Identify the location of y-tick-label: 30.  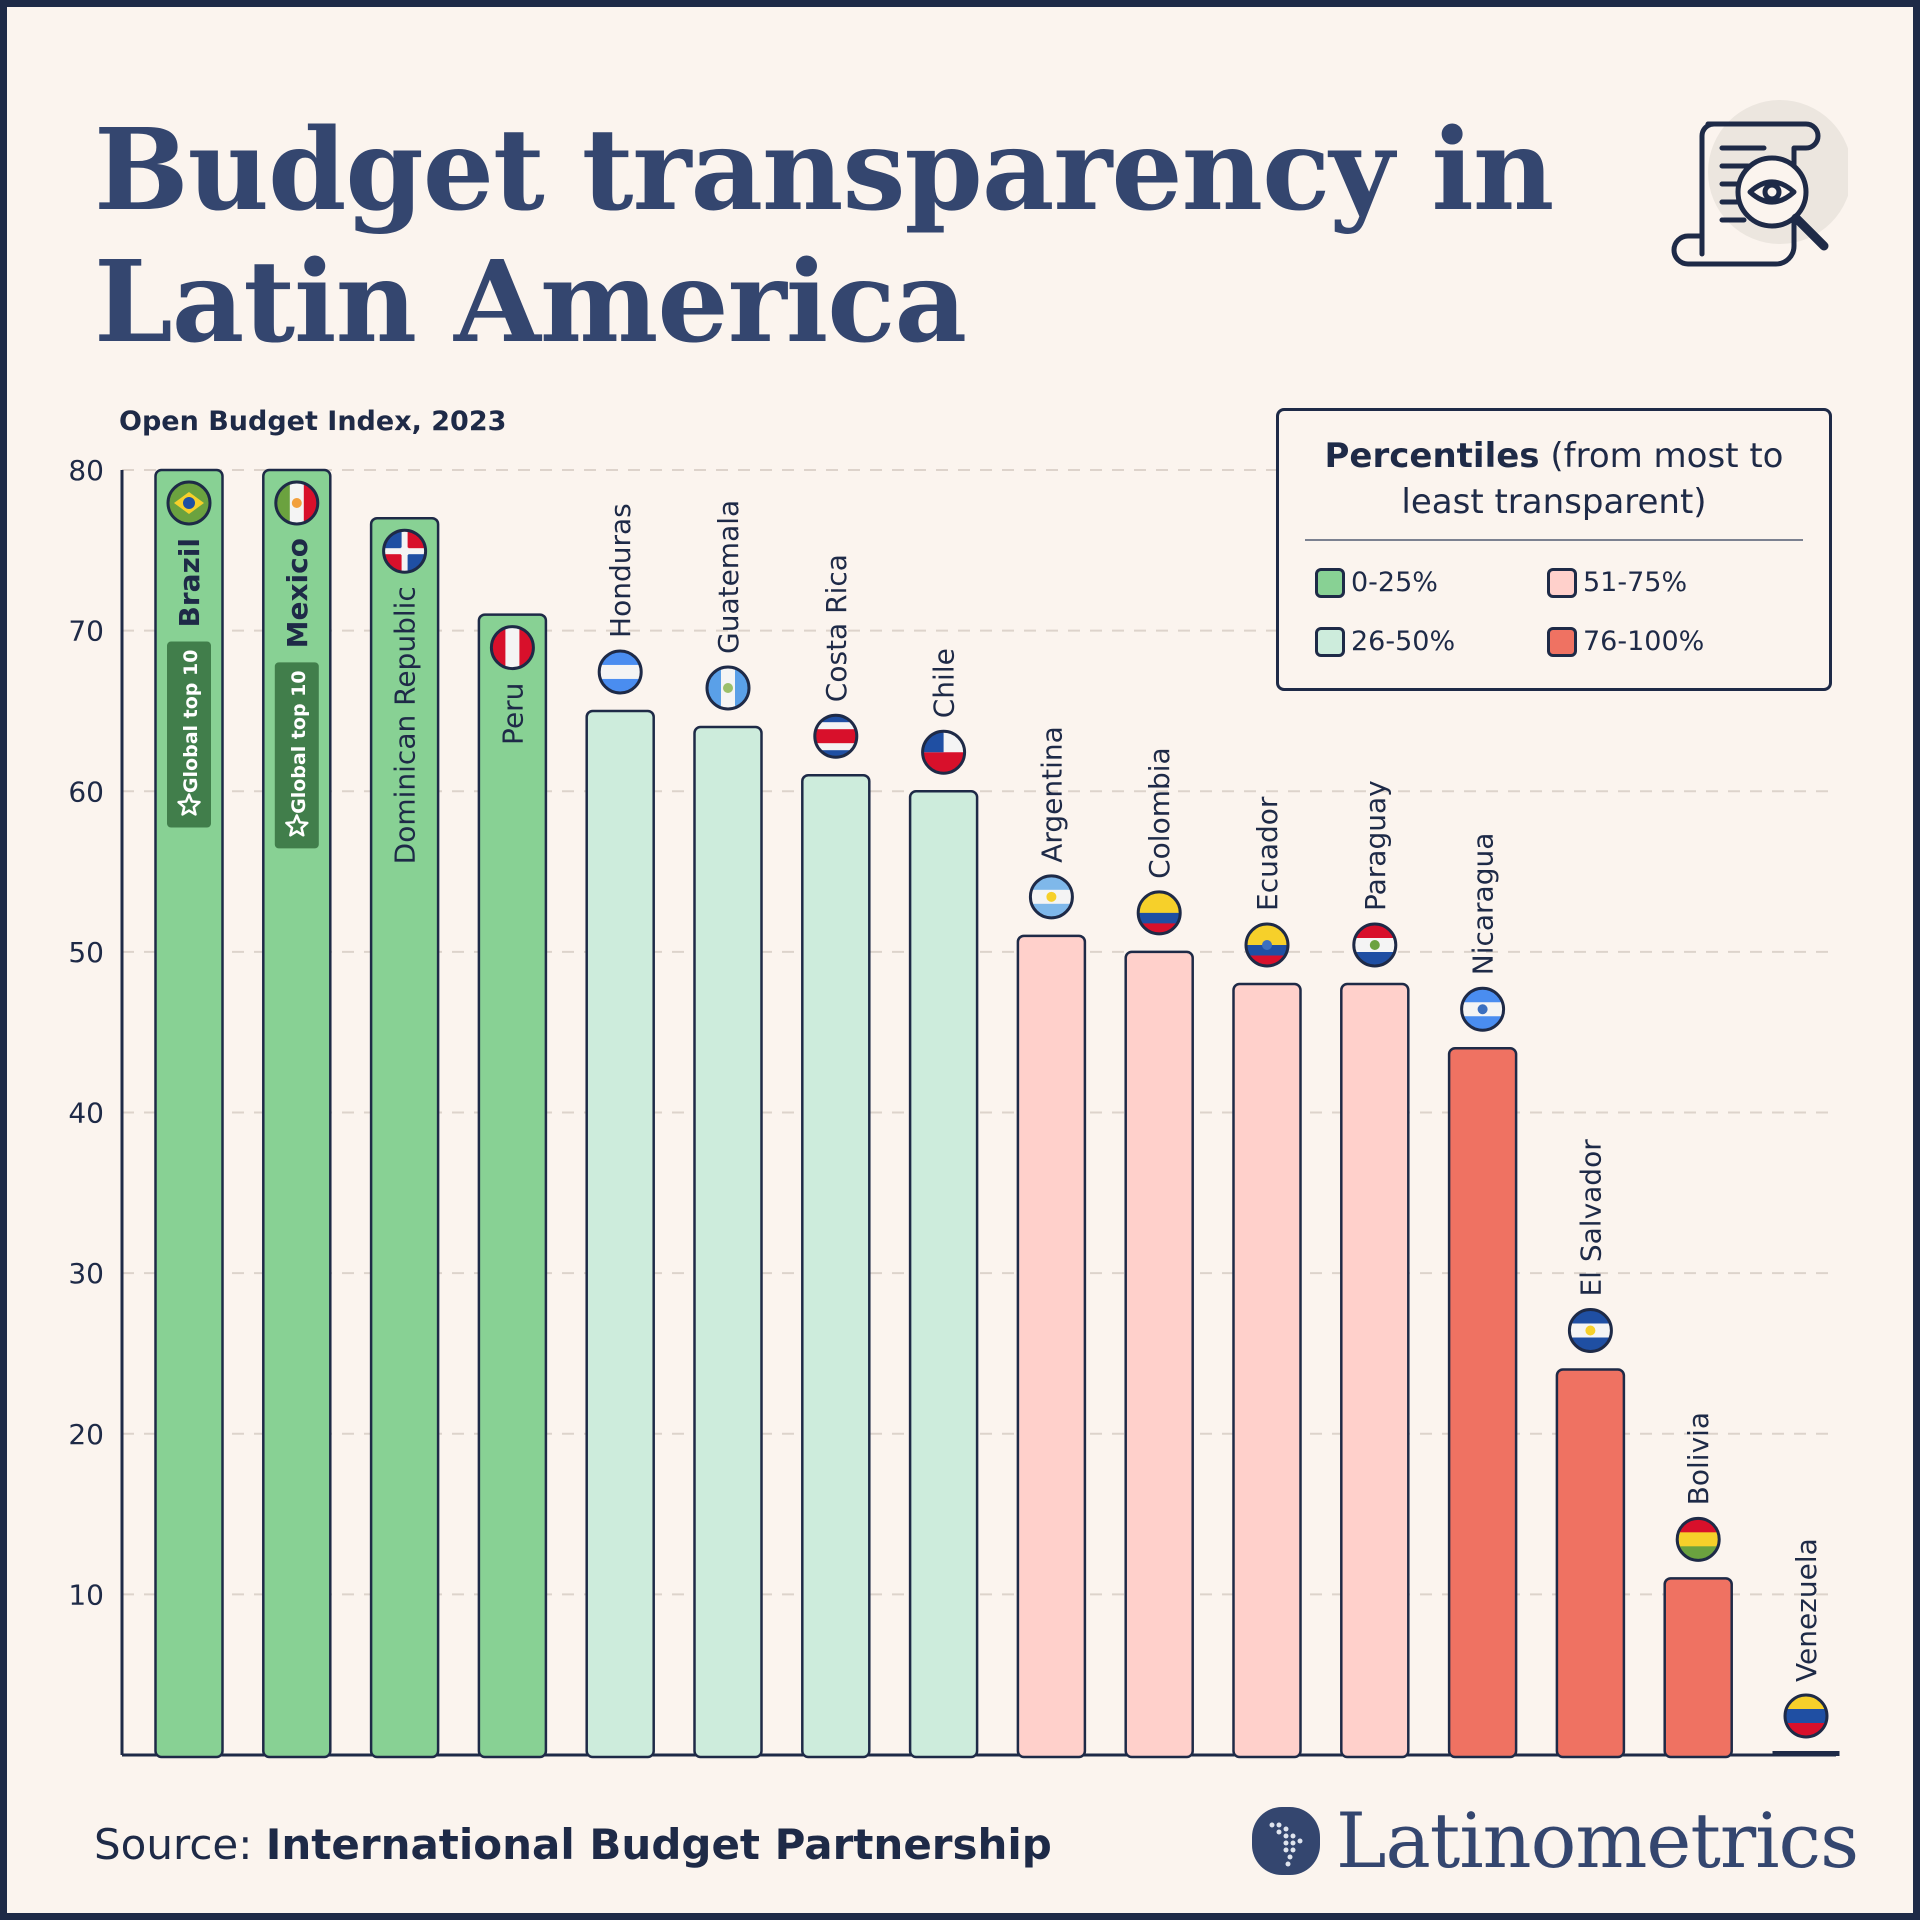
(86, 1273).